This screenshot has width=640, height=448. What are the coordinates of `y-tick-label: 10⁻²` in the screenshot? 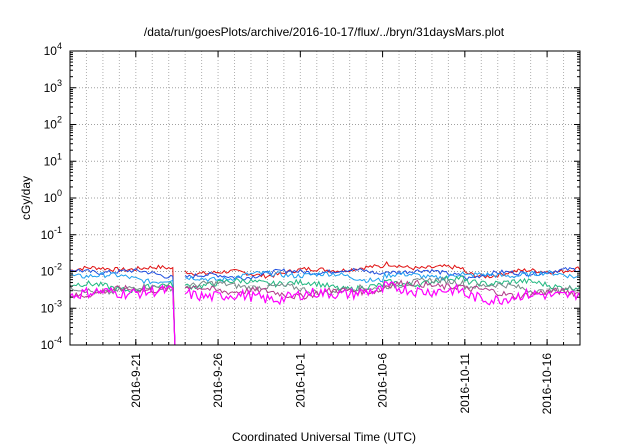 It's located at (51, 270).